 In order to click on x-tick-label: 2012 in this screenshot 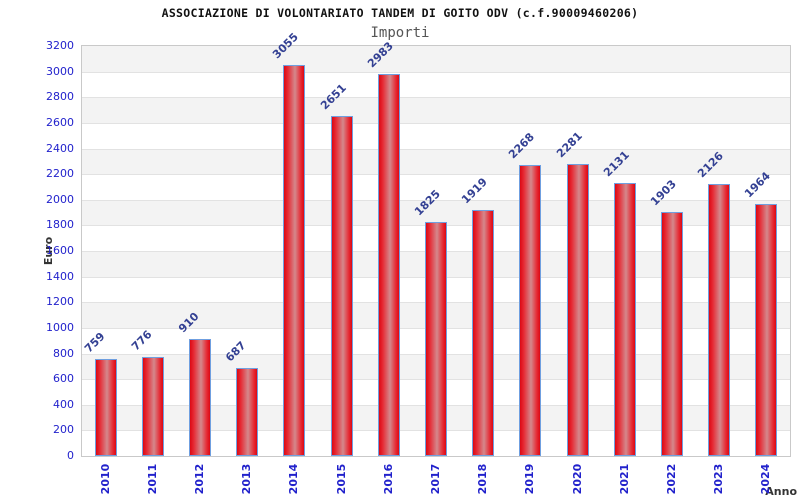, I will do `click(199, 479)`.